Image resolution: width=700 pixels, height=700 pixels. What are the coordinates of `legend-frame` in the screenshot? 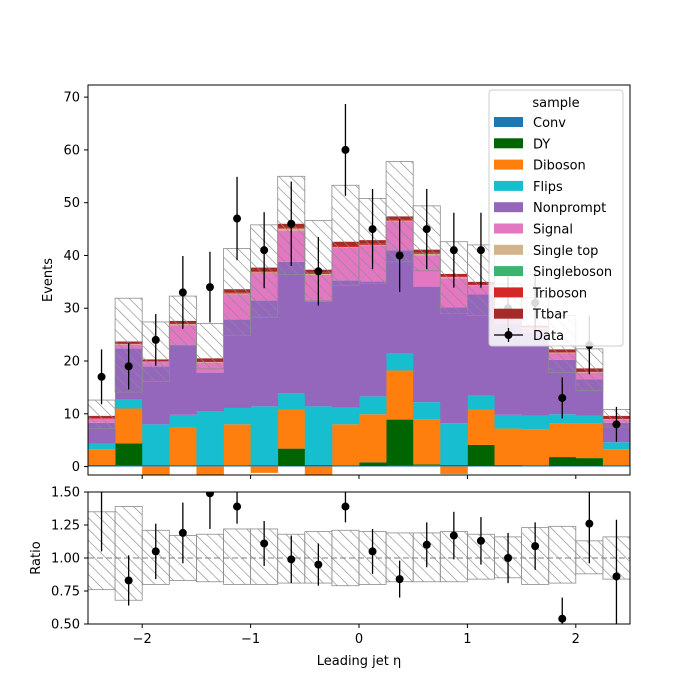 It's located at (556, 218).